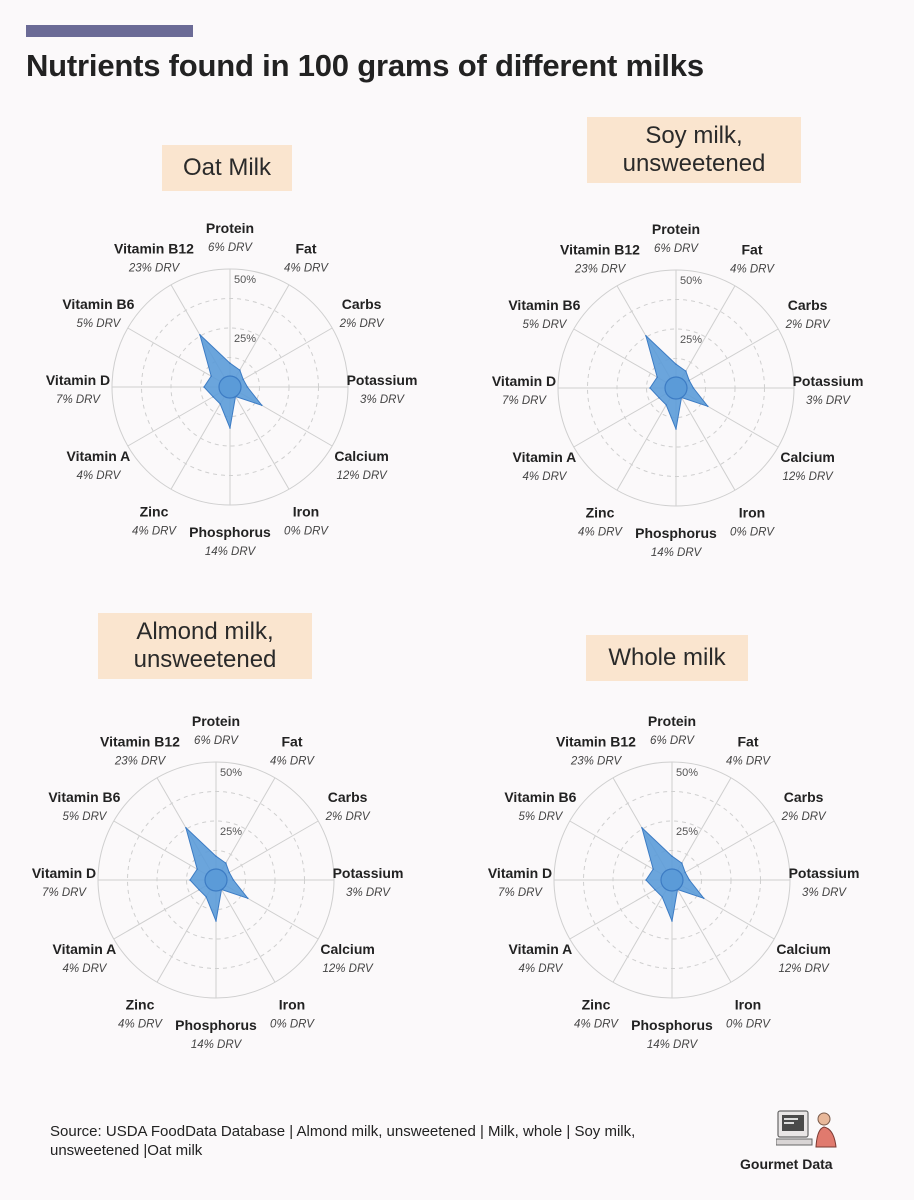  Describe the element at coordinates (667, 658) in the screenshot. I see `chart-title-whole: Whole milk` at that location.